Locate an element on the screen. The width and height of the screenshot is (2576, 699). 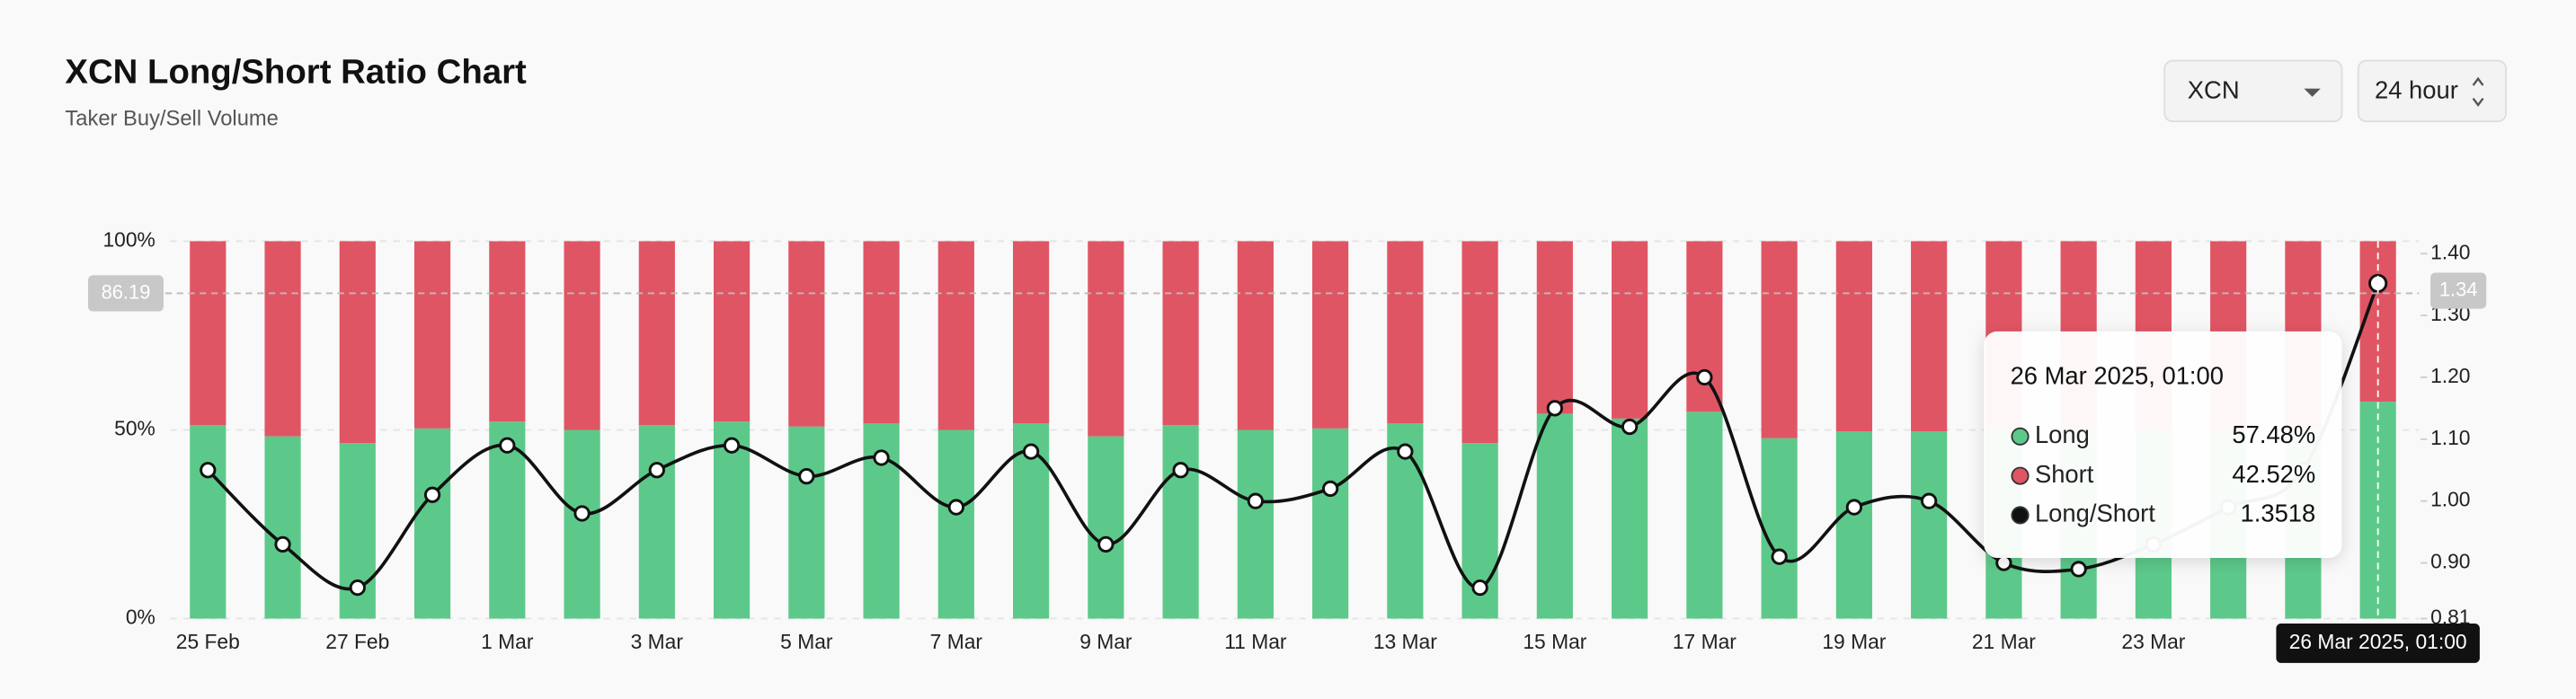
x-tick-label: 9 Mar is located at coordinates (1106, 641).